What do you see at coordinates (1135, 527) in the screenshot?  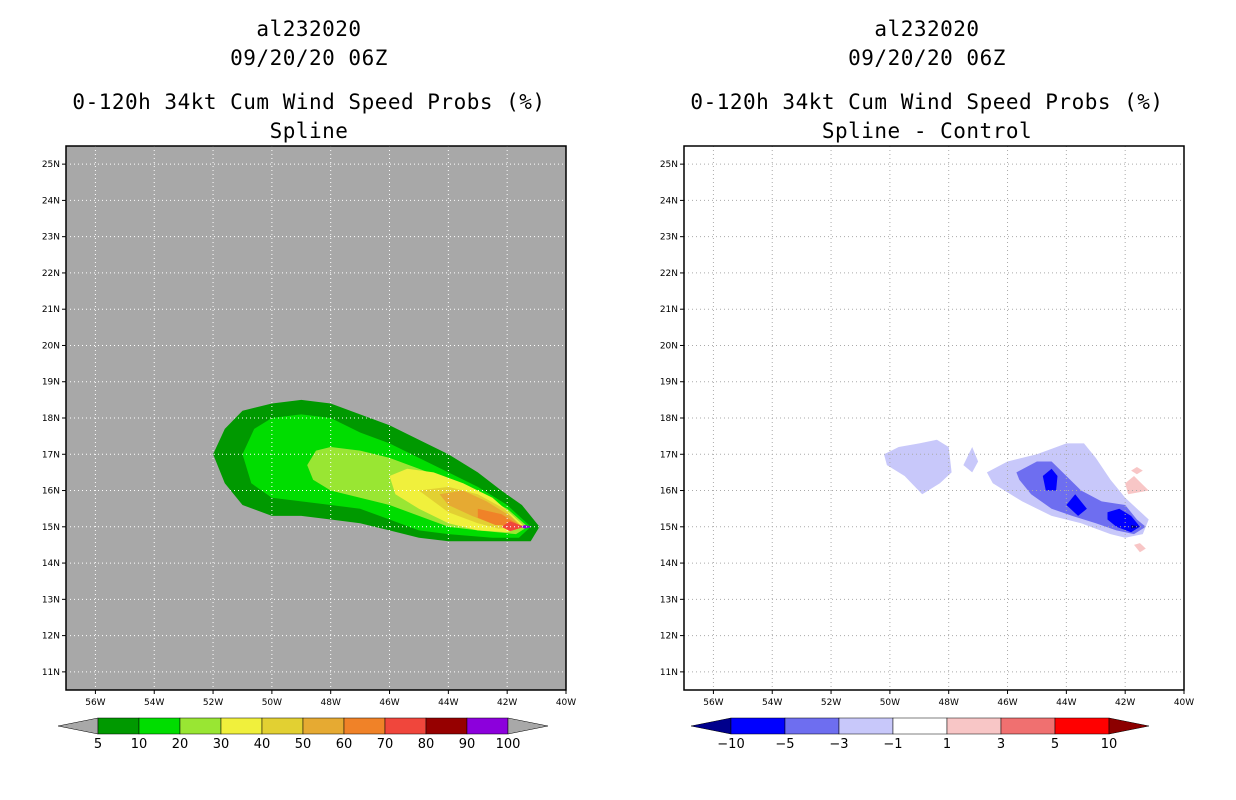 I see `contour-region-neg10` at bounding box center [1135, 527].